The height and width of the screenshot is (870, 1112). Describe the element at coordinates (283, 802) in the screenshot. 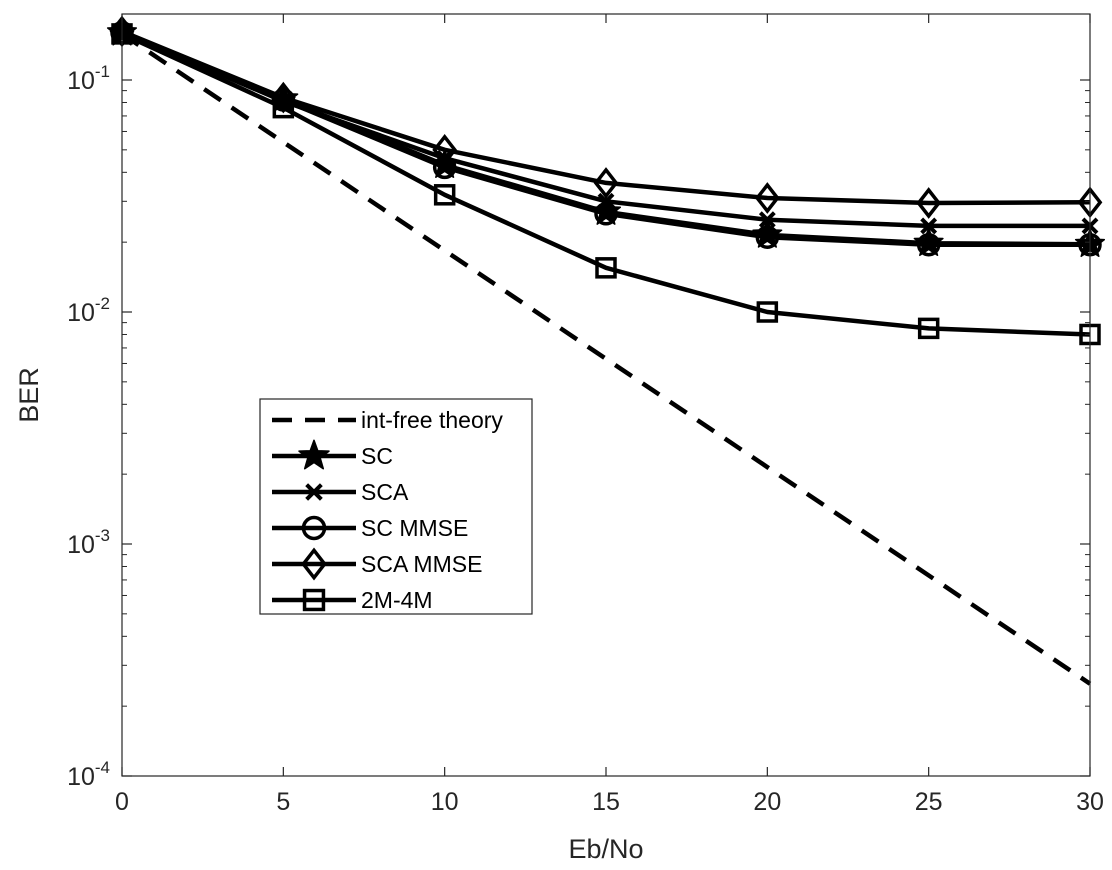

I see `x-tick-label: 5` at that location.